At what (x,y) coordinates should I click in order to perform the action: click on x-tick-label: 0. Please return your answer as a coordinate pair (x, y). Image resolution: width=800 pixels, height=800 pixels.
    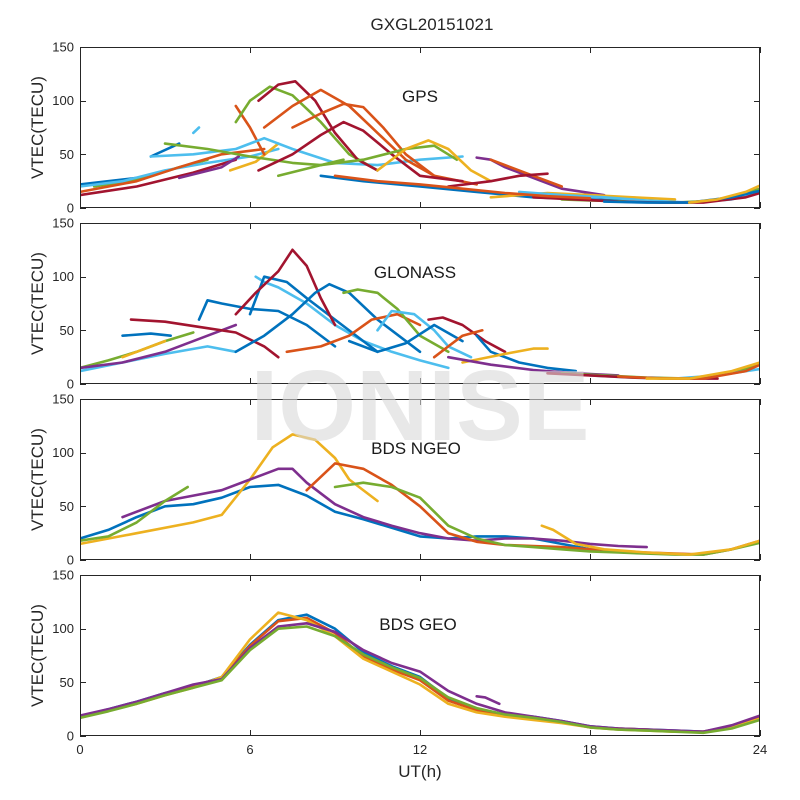
    Looking at the image, I should click on (79, 749).